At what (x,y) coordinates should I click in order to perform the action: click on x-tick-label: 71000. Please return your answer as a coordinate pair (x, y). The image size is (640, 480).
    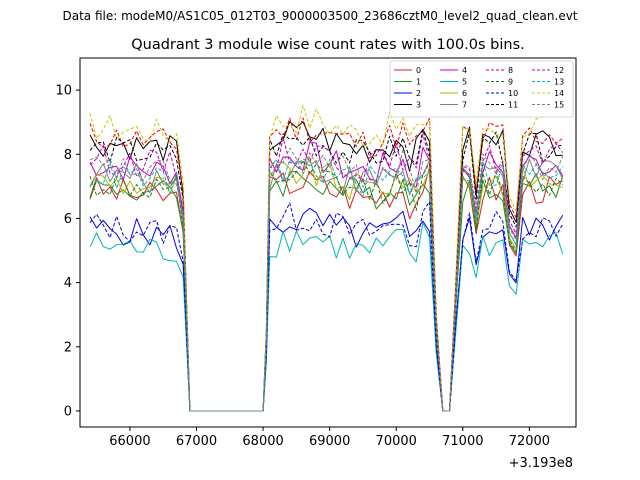
    Looking at the image, I should click on (462, 441).